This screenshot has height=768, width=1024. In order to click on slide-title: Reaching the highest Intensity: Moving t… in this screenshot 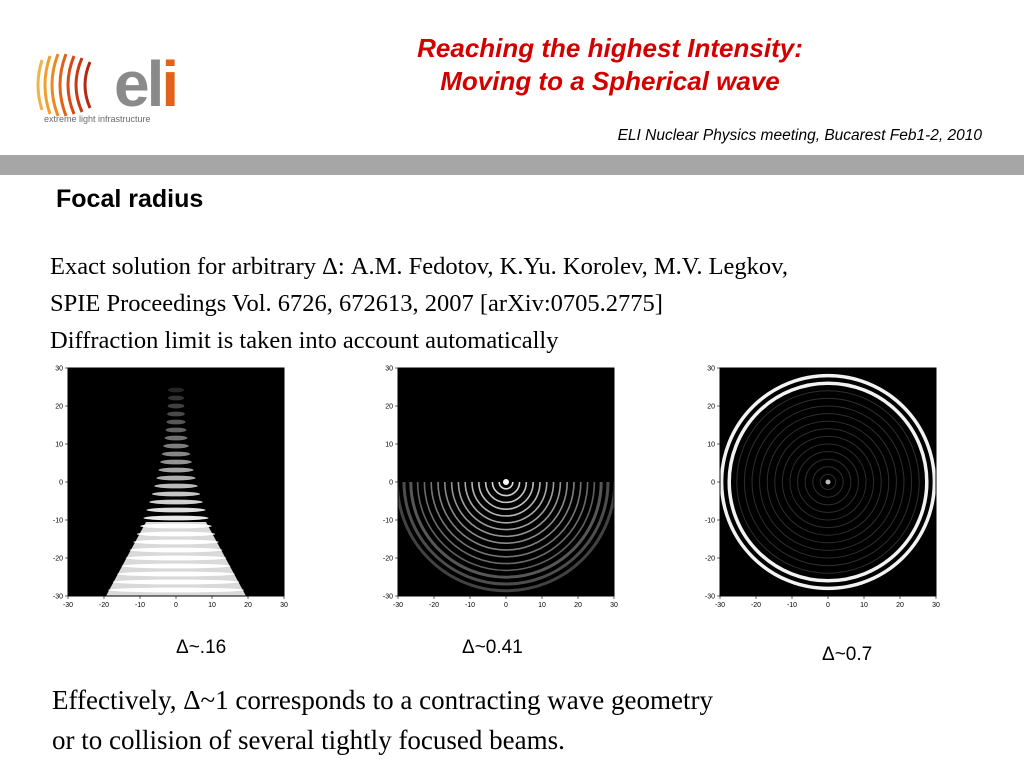, I will do `click(610, 65)`.